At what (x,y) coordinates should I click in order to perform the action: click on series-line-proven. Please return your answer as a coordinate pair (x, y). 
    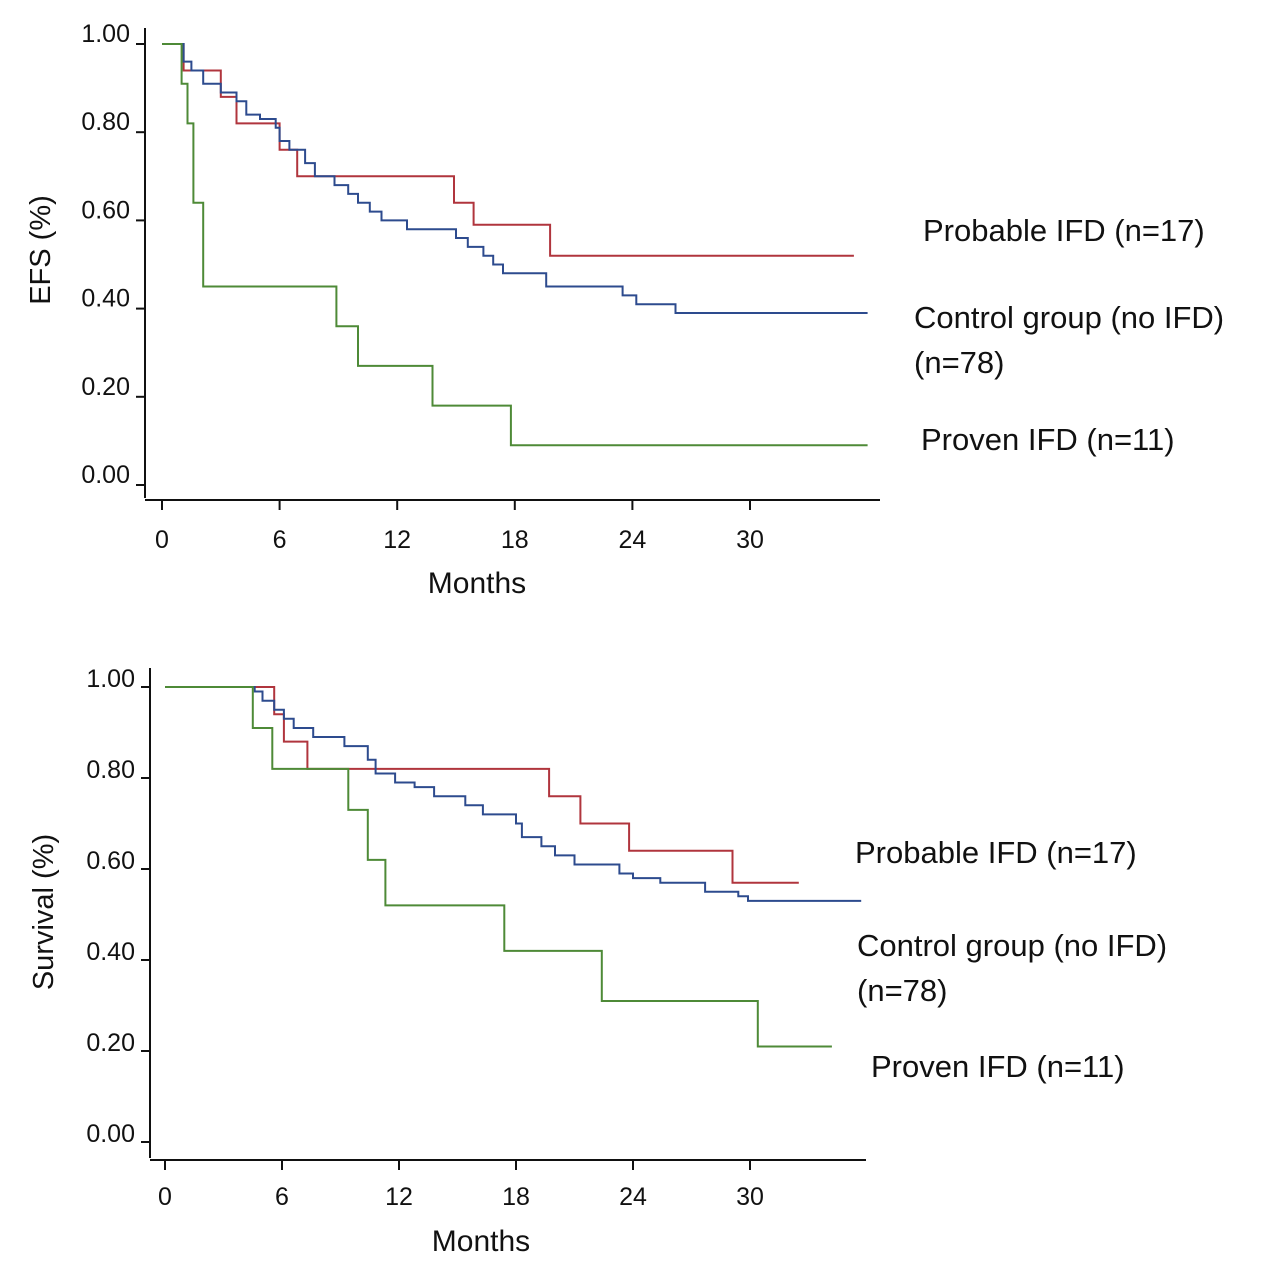
    Looking at the image, I should click on (498, 867).